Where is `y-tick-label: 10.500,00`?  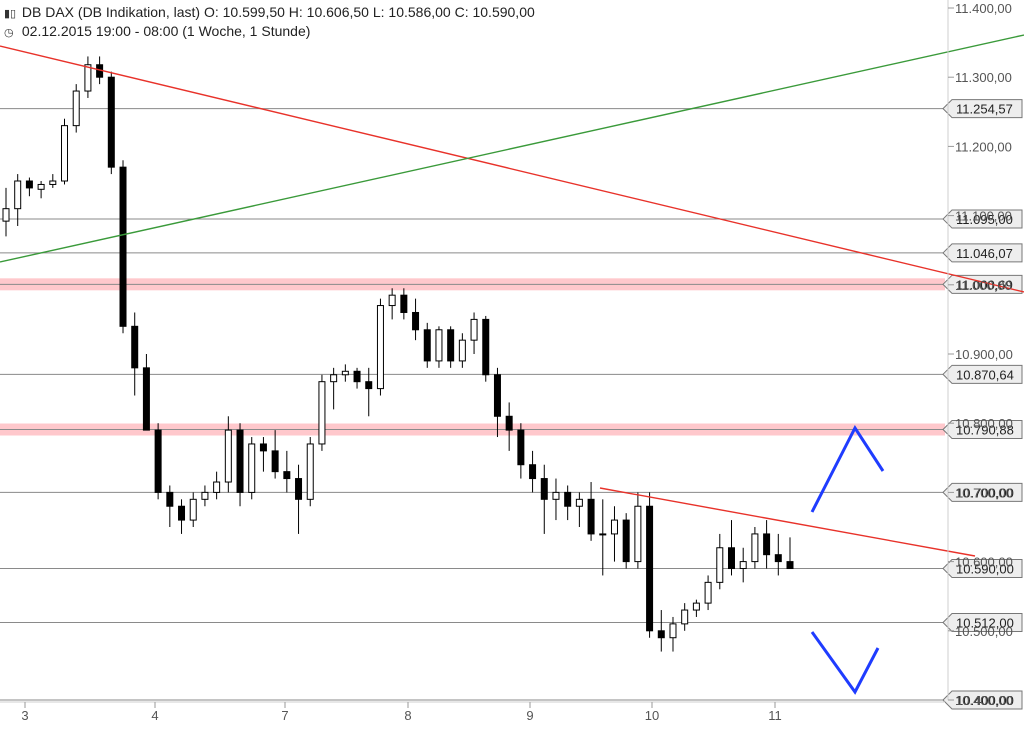
y-tick-label: 10.500,00 is located at coordinates (984, 631).